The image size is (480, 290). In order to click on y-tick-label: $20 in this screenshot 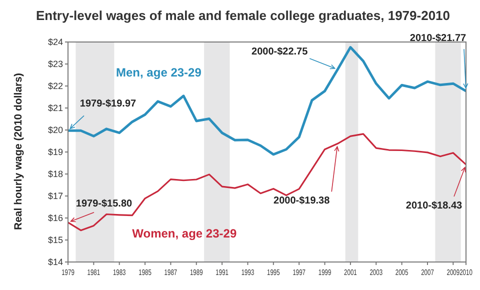, I will do `click(55, 130)`.